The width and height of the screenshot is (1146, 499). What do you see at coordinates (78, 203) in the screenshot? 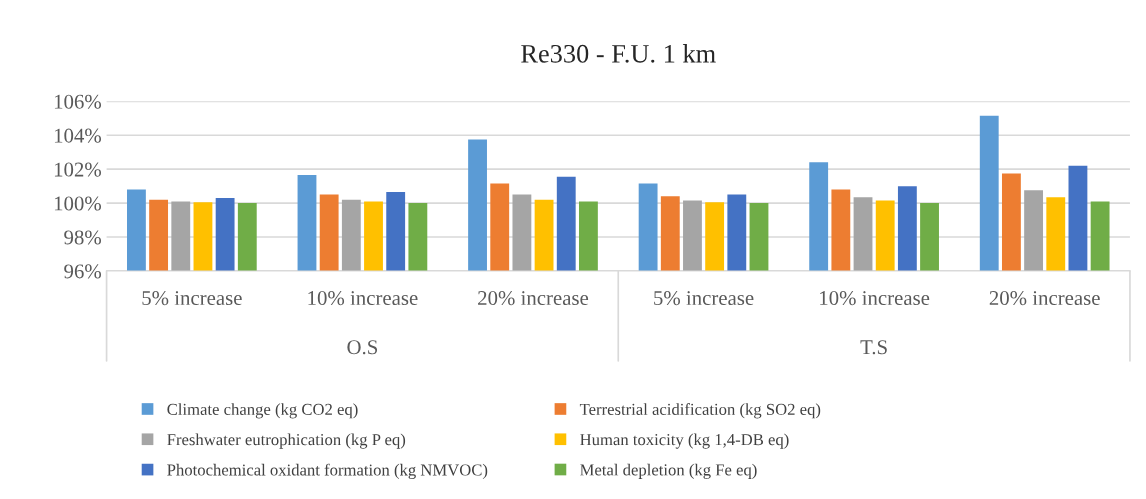
I see `y-tick-label: 100%` at bounding box center [78, 203].